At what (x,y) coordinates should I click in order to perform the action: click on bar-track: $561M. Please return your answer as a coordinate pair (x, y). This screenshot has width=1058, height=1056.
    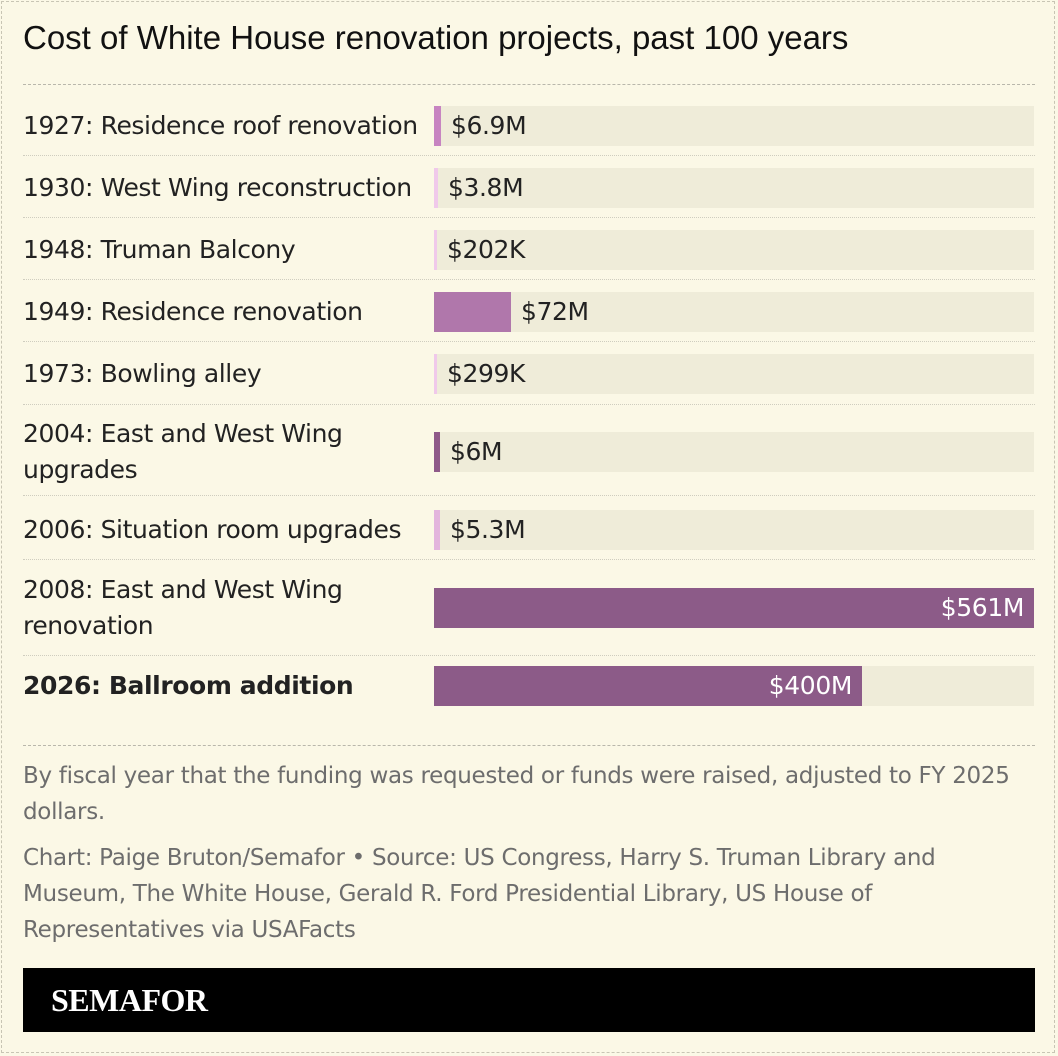
    Looking at the image, I should click on (734, 608).